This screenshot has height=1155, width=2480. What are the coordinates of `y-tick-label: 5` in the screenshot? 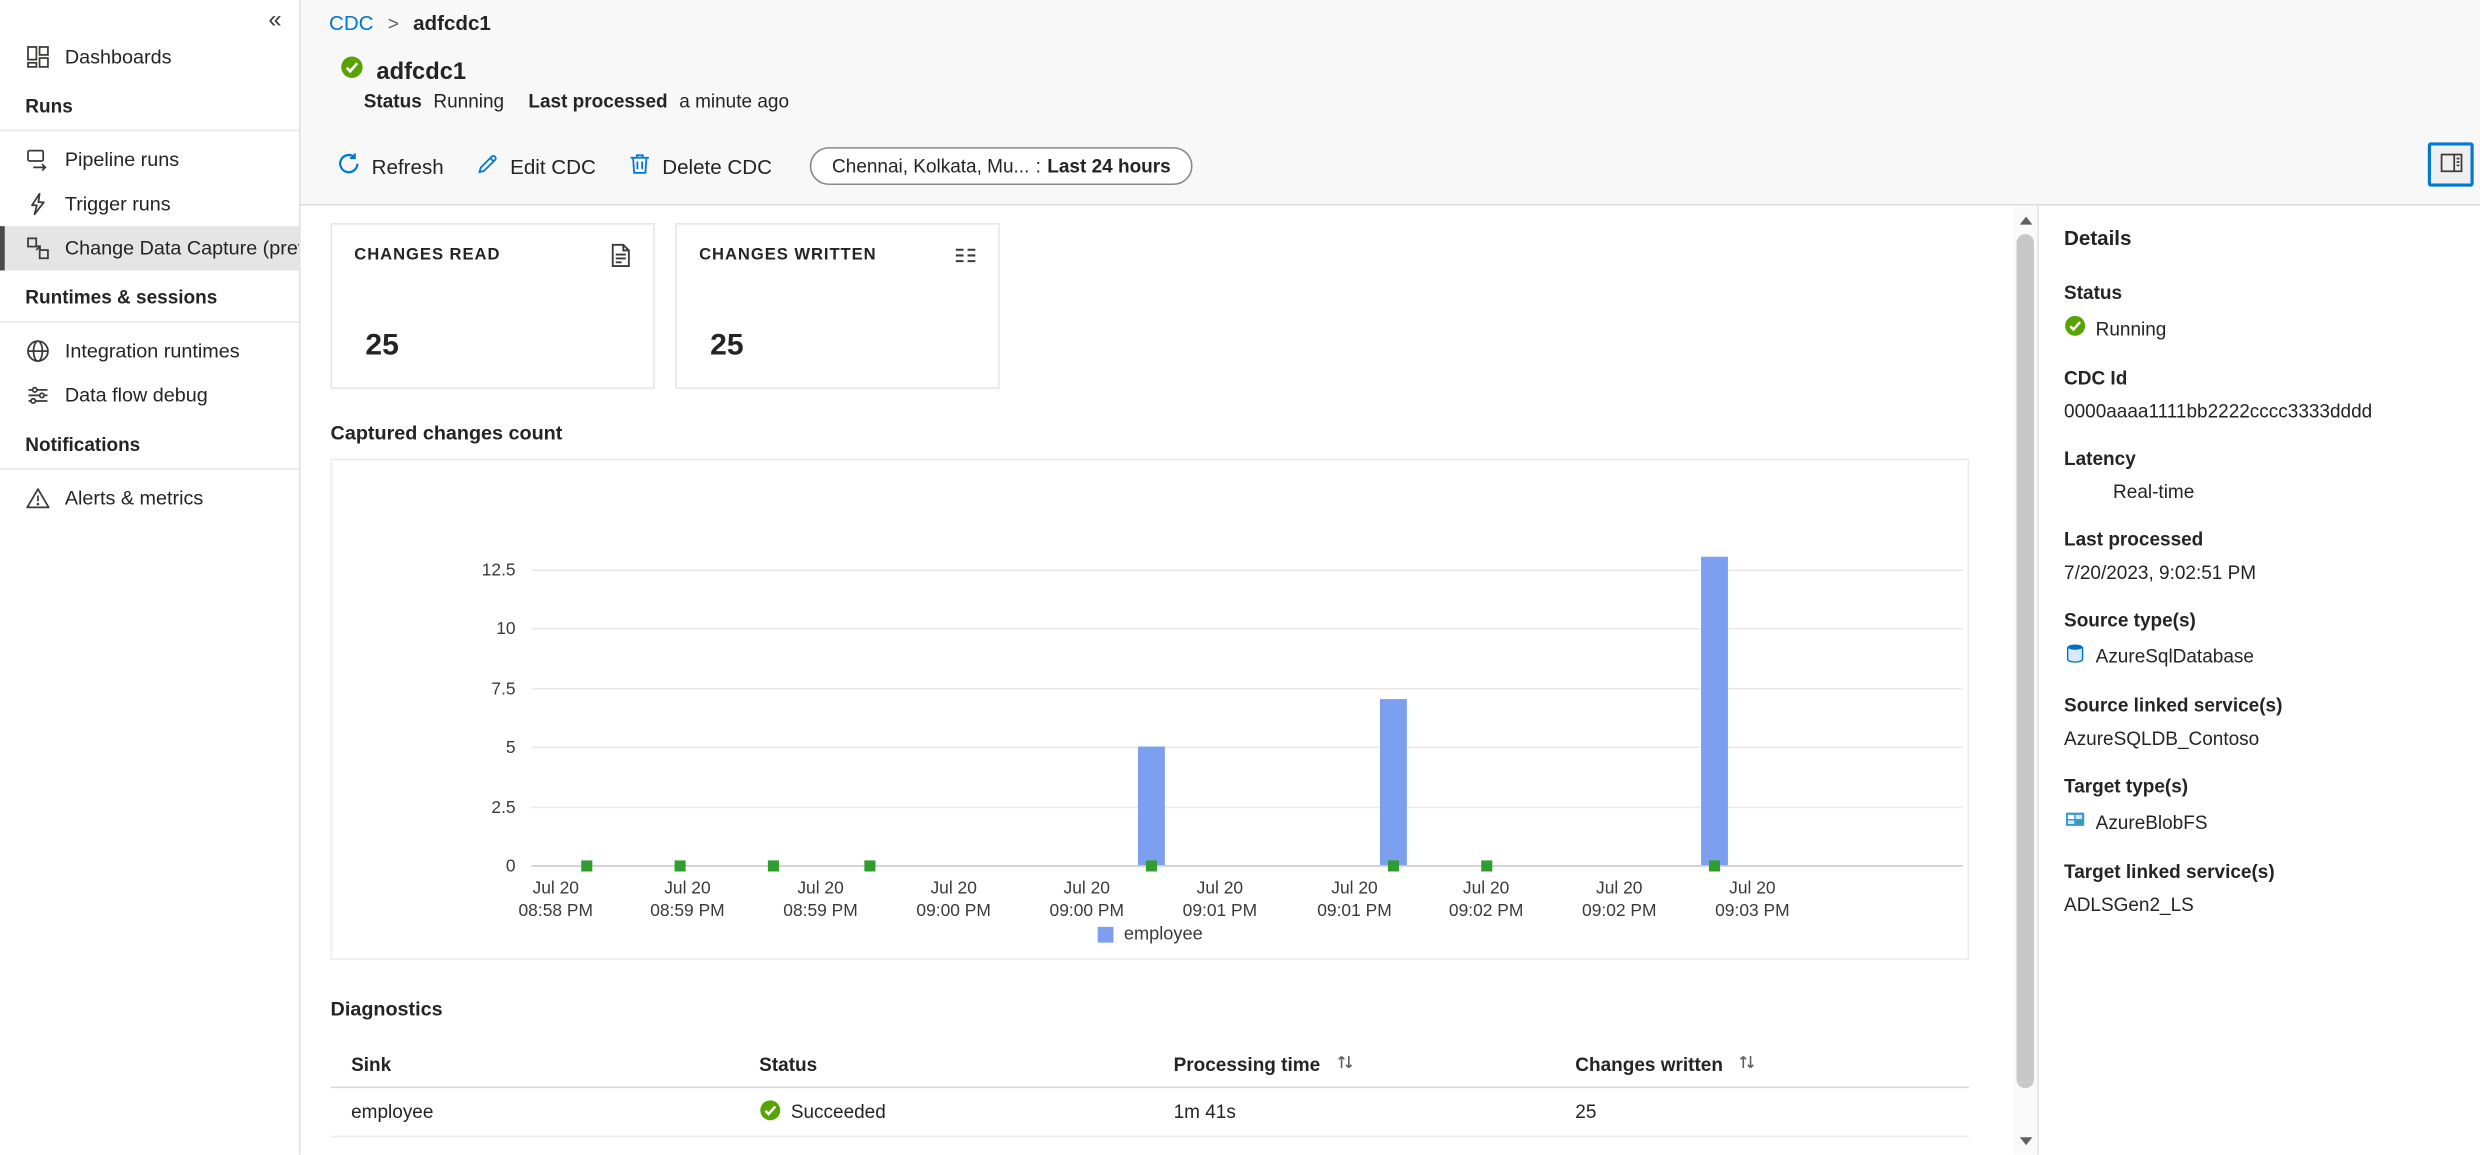 It's located at (510, 748).